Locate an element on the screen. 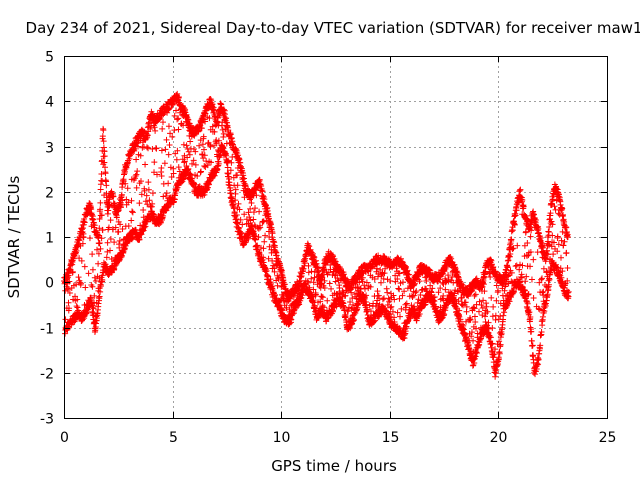 This screenshot has height=480, width=640. x-tick-label: 20 is located at coordinates (499, 438).